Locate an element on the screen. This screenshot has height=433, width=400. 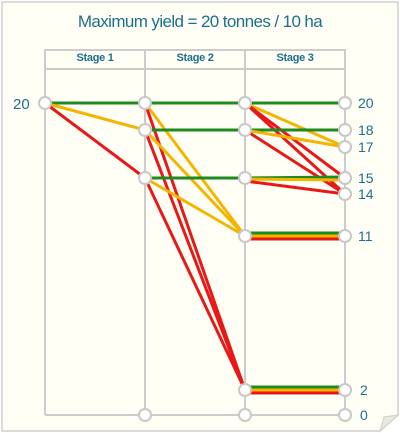
stage-3-label: Stage 3 is located at coordinates (295, 58).